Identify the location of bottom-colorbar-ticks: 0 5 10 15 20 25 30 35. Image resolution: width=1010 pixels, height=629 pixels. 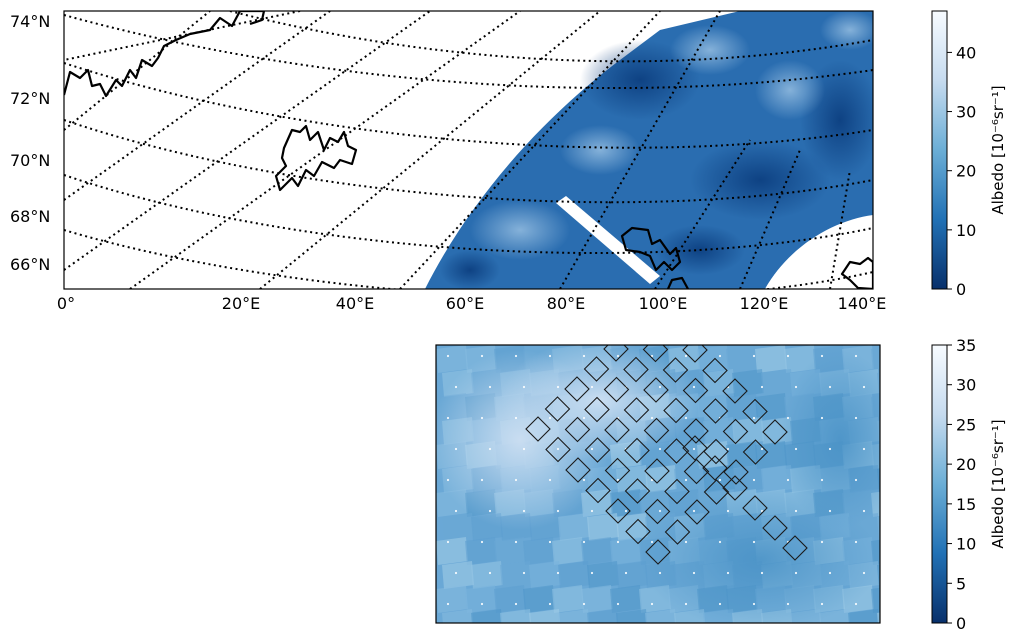
(961, 482).